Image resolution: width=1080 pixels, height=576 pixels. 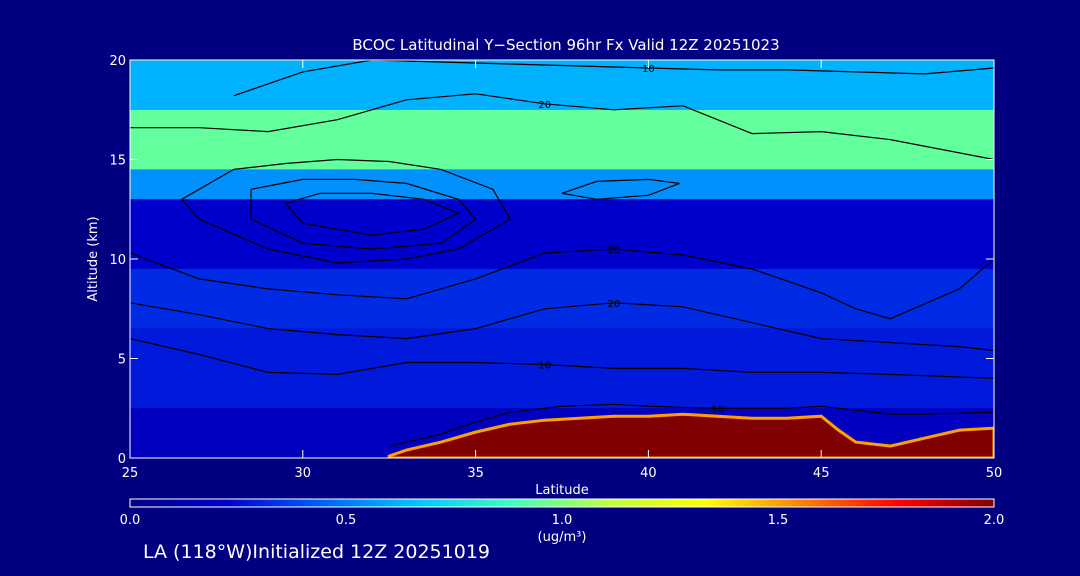 I want to click on surface-maximum-region, so click(x=690, y=435).